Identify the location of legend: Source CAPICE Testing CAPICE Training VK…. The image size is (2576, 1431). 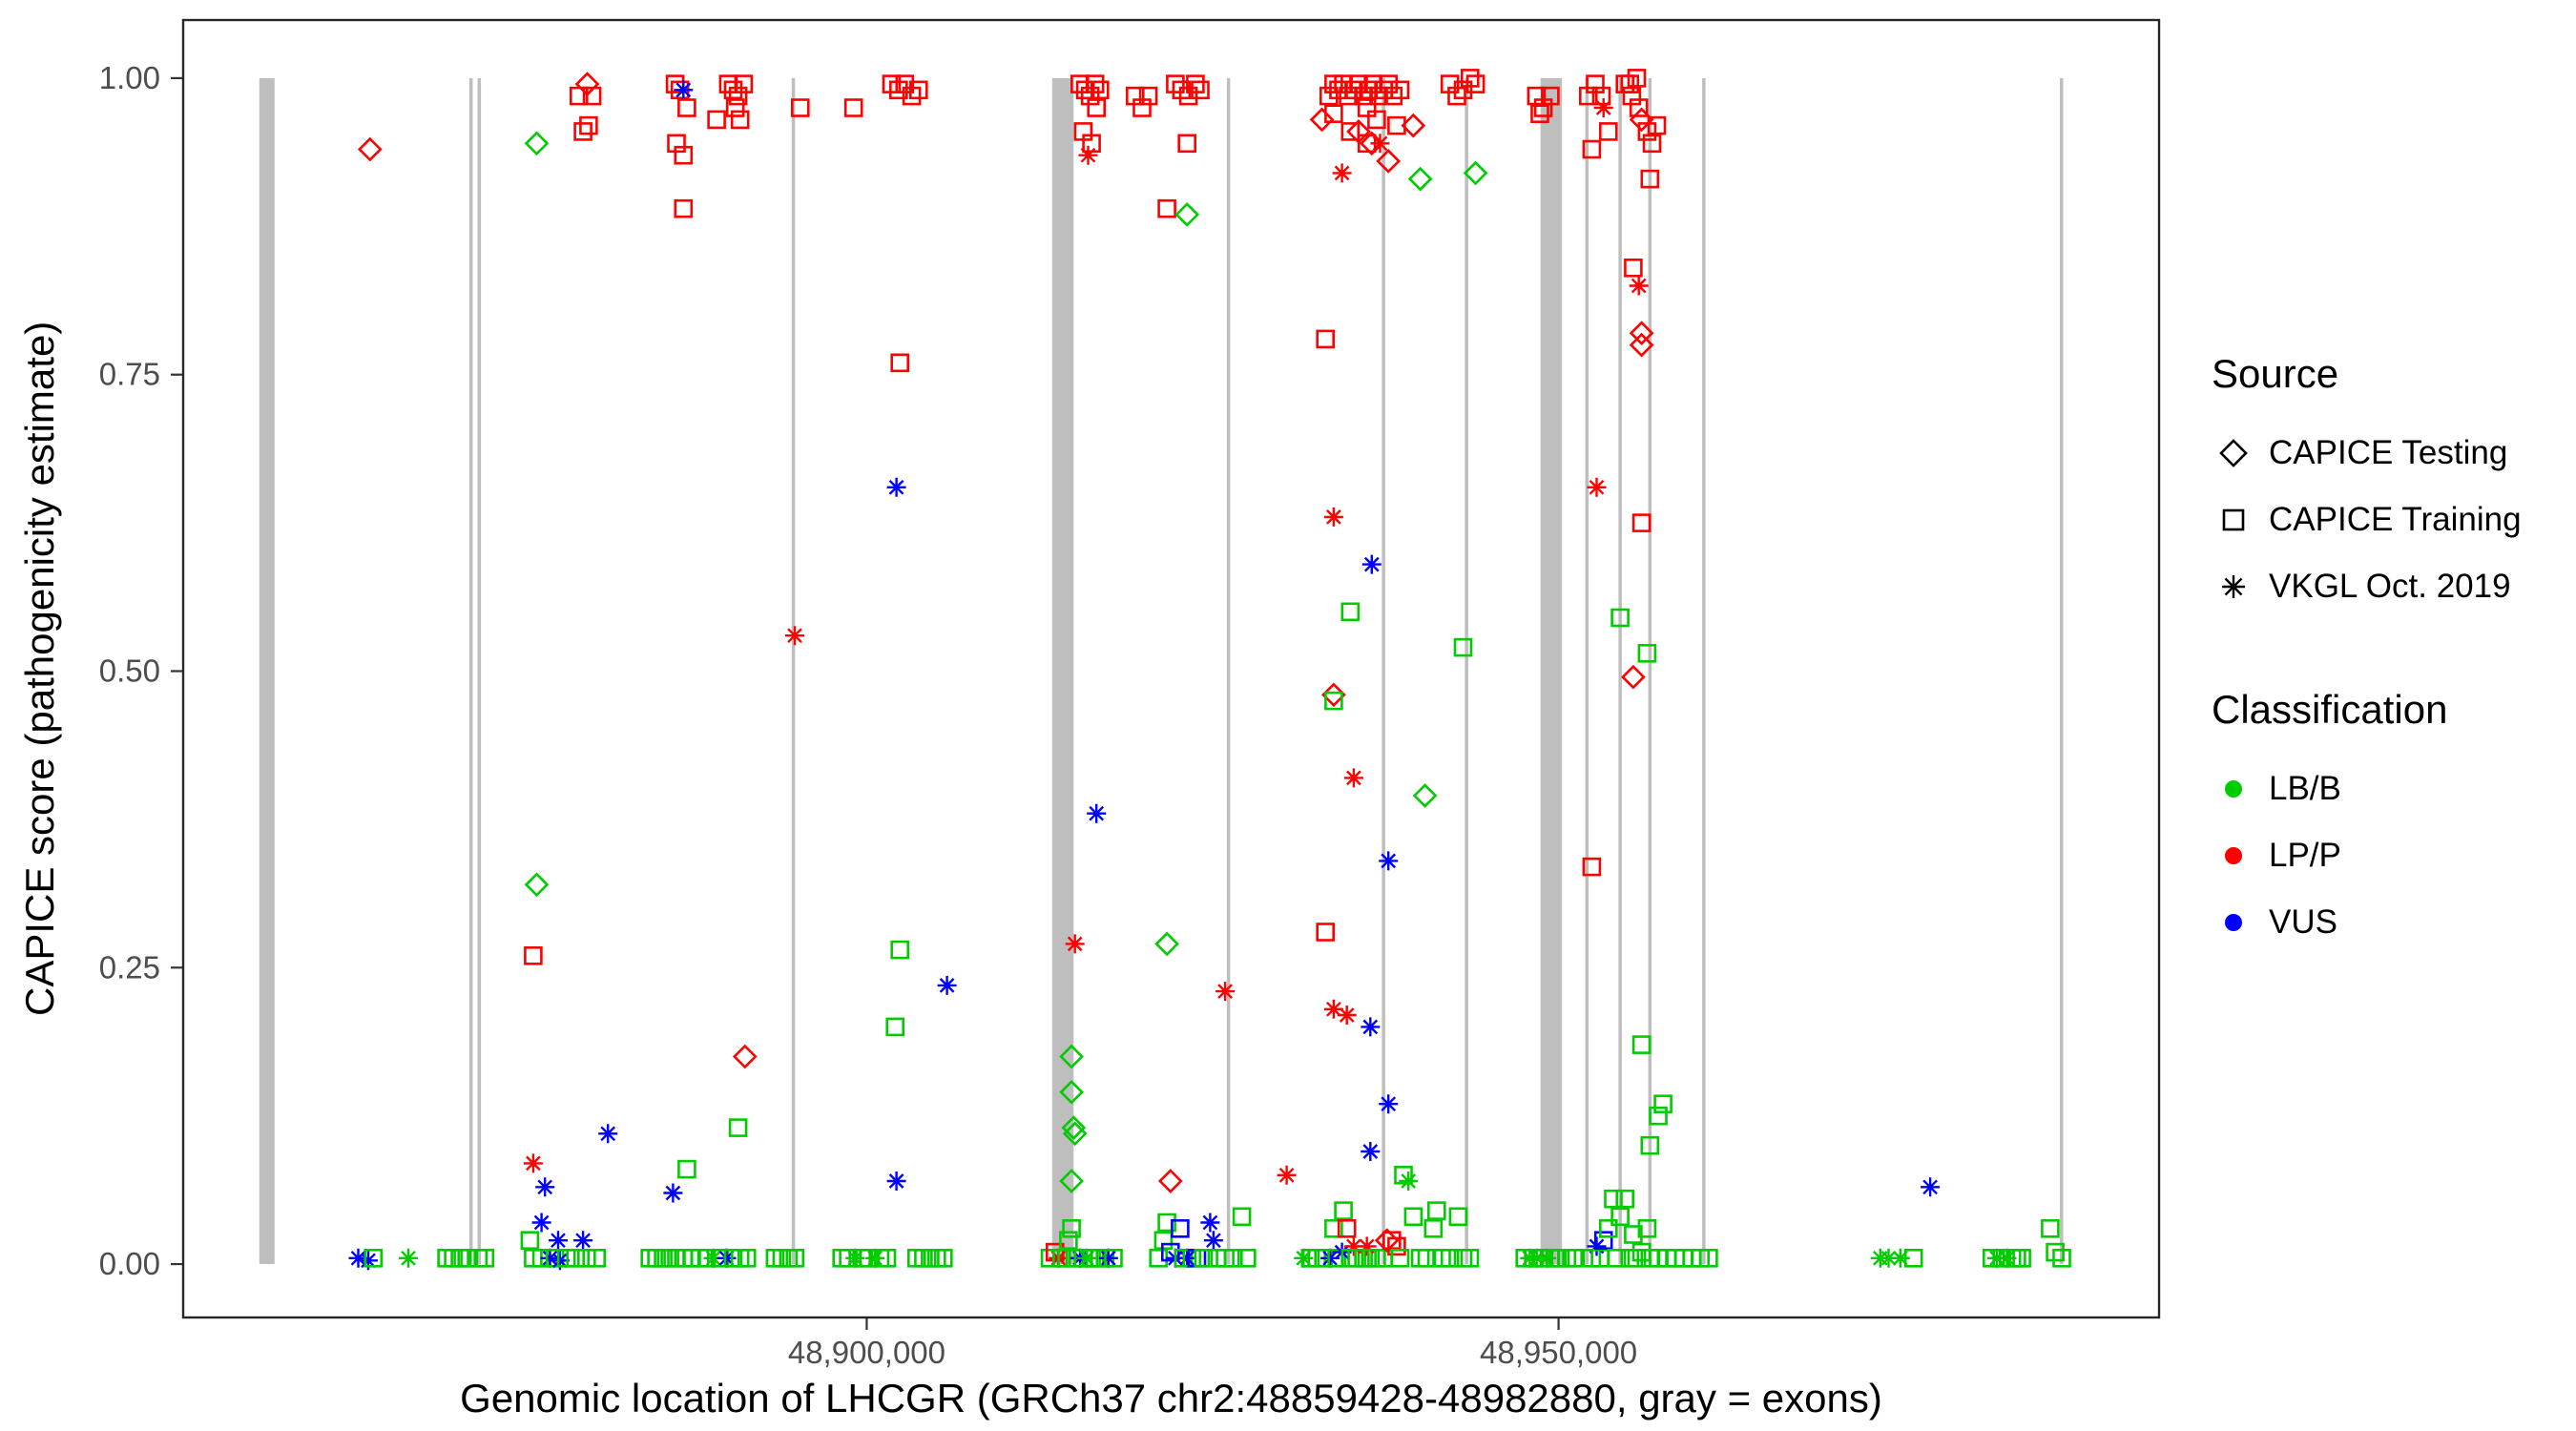
(2392, 659).